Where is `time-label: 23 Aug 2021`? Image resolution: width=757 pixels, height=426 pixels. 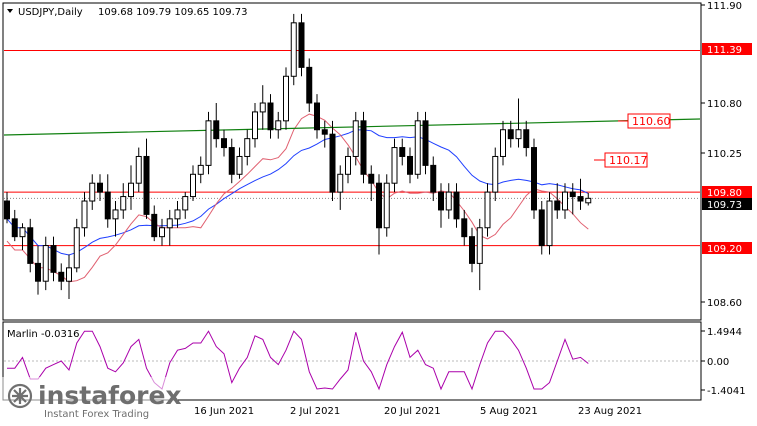 time-label: 23 Aug 2021 is located at coordinates (610, 411).